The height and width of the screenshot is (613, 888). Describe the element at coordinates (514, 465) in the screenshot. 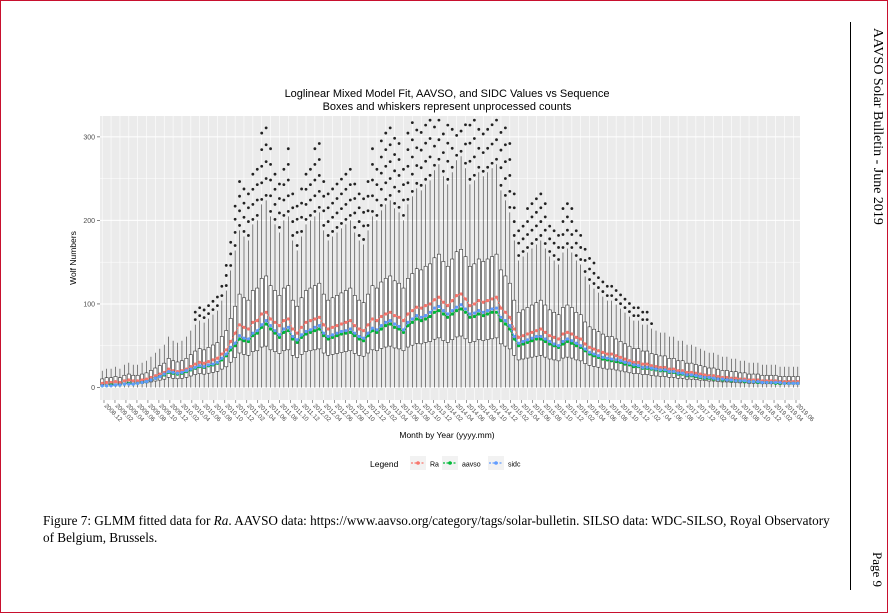

I see `legend-entry-sidc: sidc` at that location.